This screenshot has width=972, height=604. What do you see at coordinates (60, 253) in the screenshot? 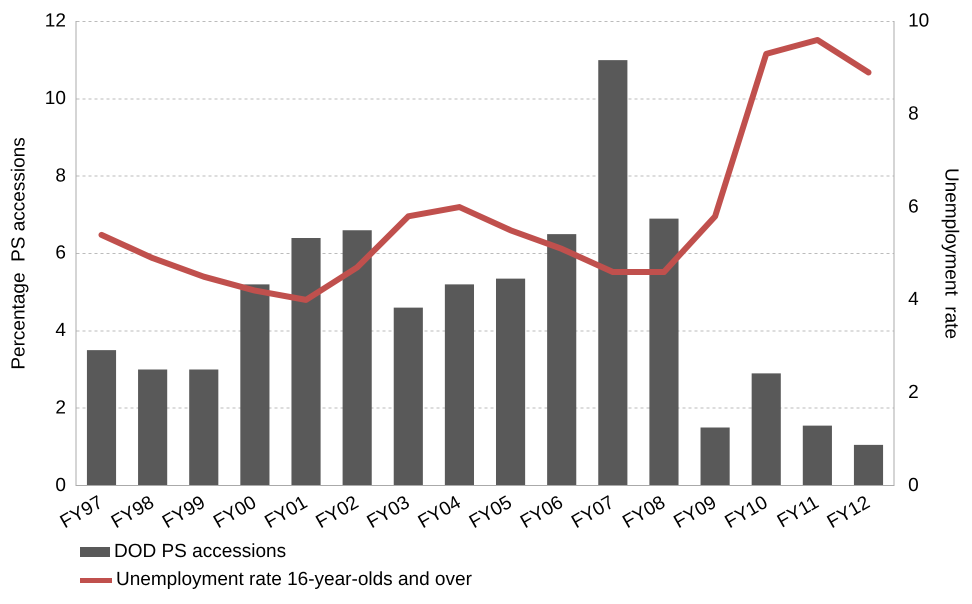
I see `y-tick-label: 6` at bounding box center [60, 253].